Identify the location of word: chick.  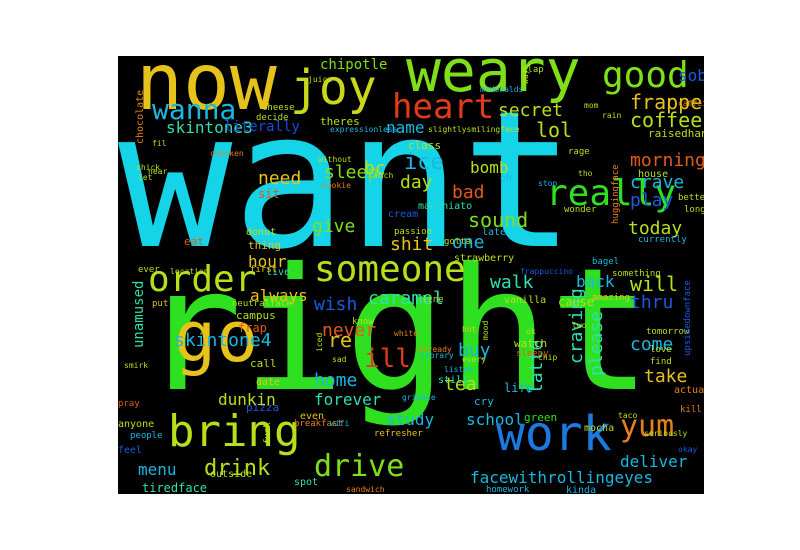
(148, 167).